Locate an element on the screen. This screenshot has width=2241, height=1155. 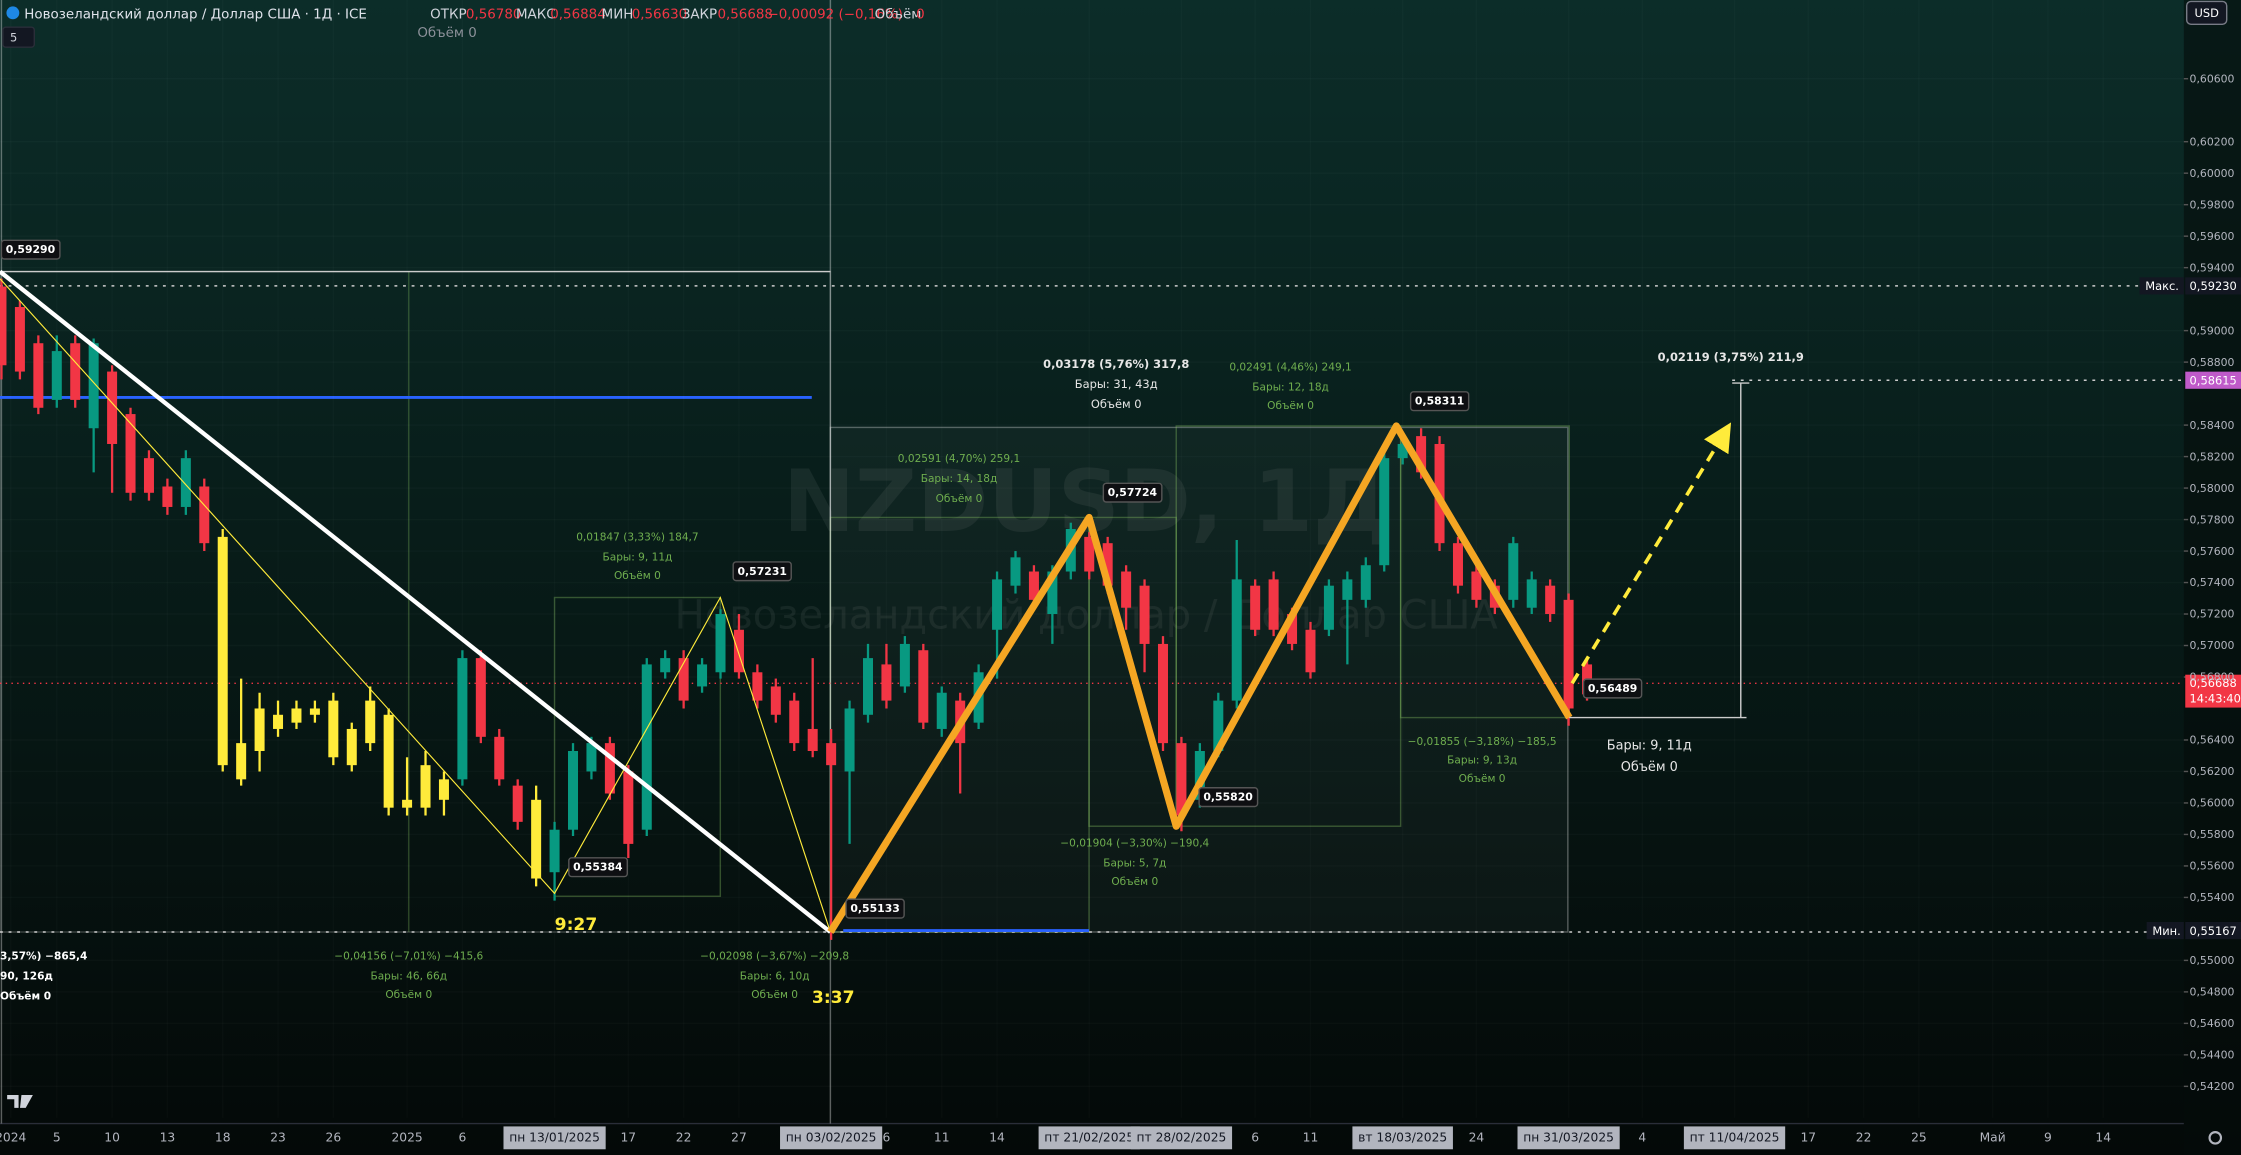
projection-arrow is located at coordinates (1651, 553).